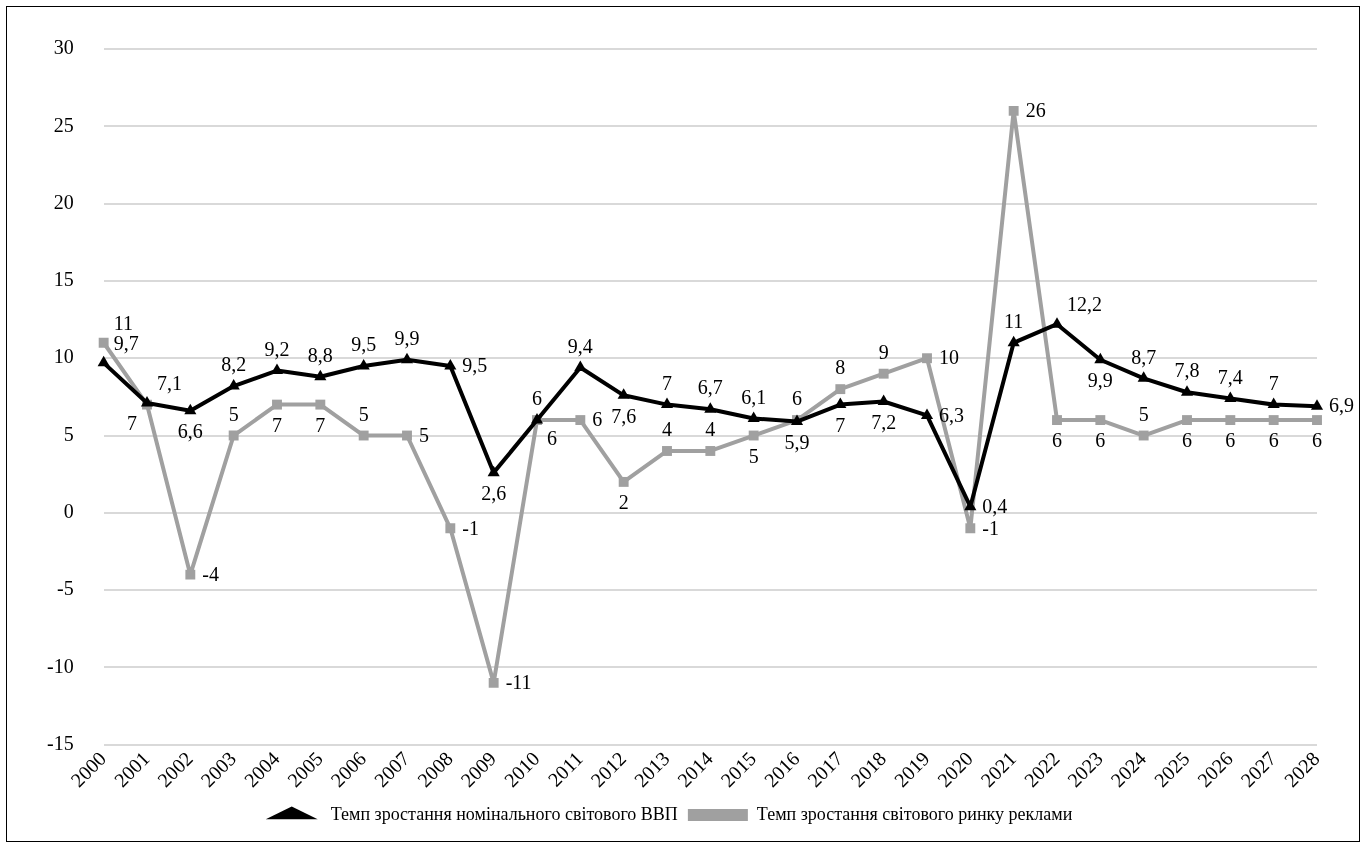 The width and height of the screenshot is (1368, 850). I want to click on y-tick-label: 5, so click(68, 433).